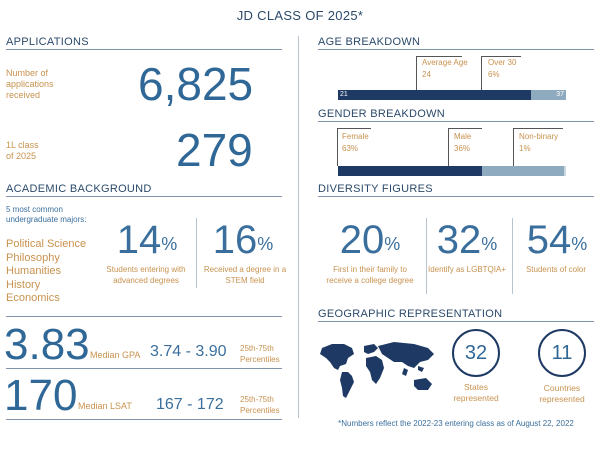 This screenshot has width=600, height=458. I want to click on male-label: Male 36%, so click(463, 142).